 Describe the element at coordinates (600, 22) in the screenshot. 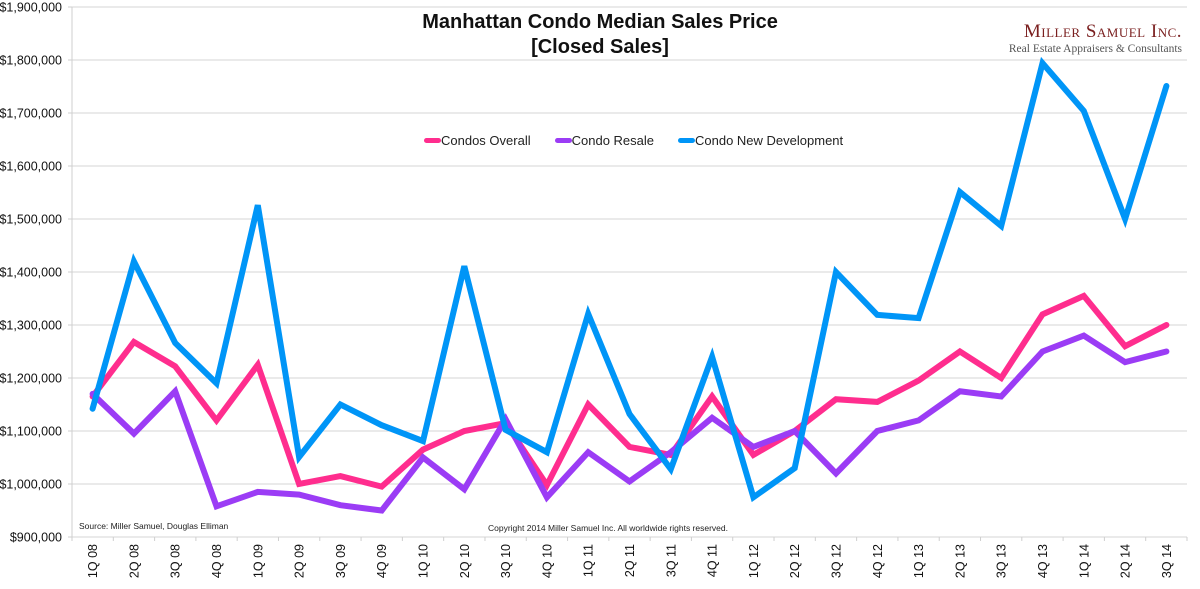

I see `chart-title-line1: Manhattan Condo Median Sales Price` at that location.